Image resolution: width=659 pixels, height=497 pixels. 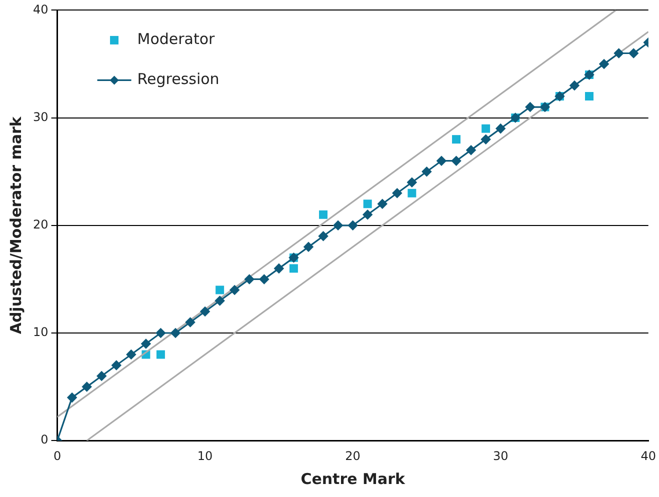 What do you see at coordinates (500, 455) in the screenshot?
I see `x-tick-label: 30` at bounding box center [500, 455].